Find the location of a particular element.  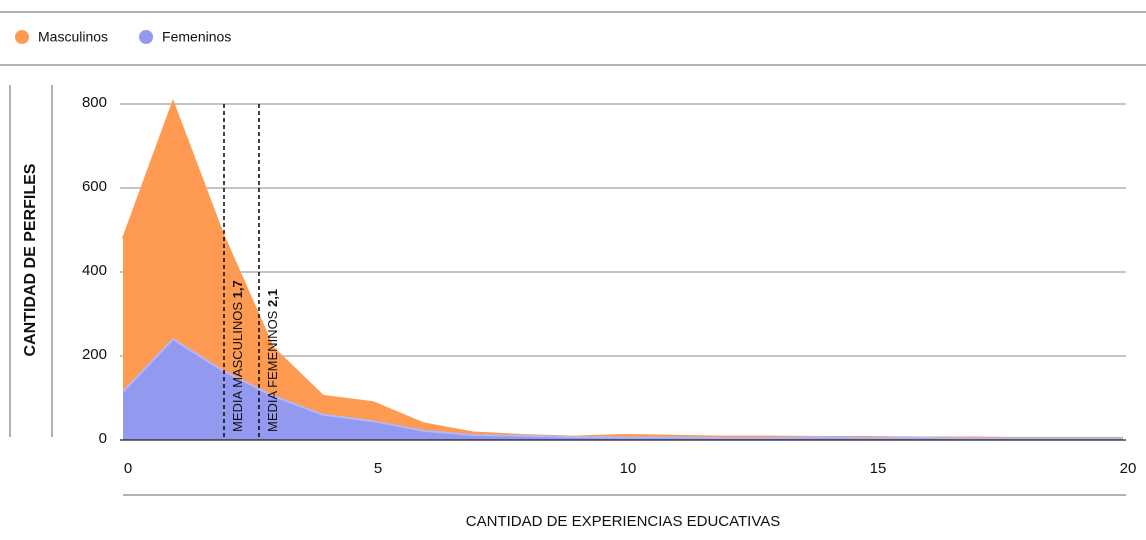

y-tick-label: 200 is located at coordinates (94, 354).